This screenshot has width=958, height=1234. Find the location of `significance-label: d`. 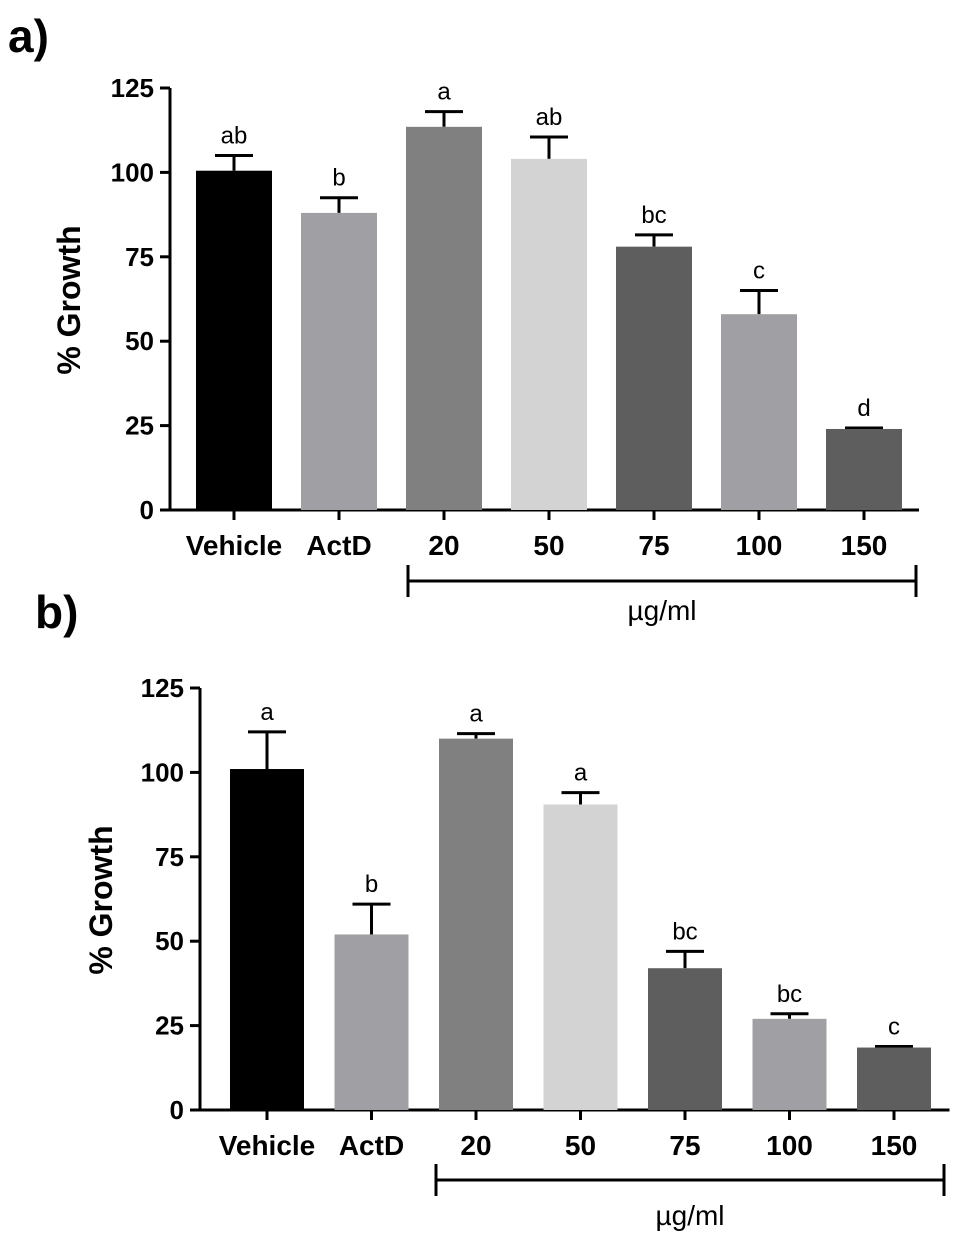

significance-label: d is located at coordinates (863, 408).